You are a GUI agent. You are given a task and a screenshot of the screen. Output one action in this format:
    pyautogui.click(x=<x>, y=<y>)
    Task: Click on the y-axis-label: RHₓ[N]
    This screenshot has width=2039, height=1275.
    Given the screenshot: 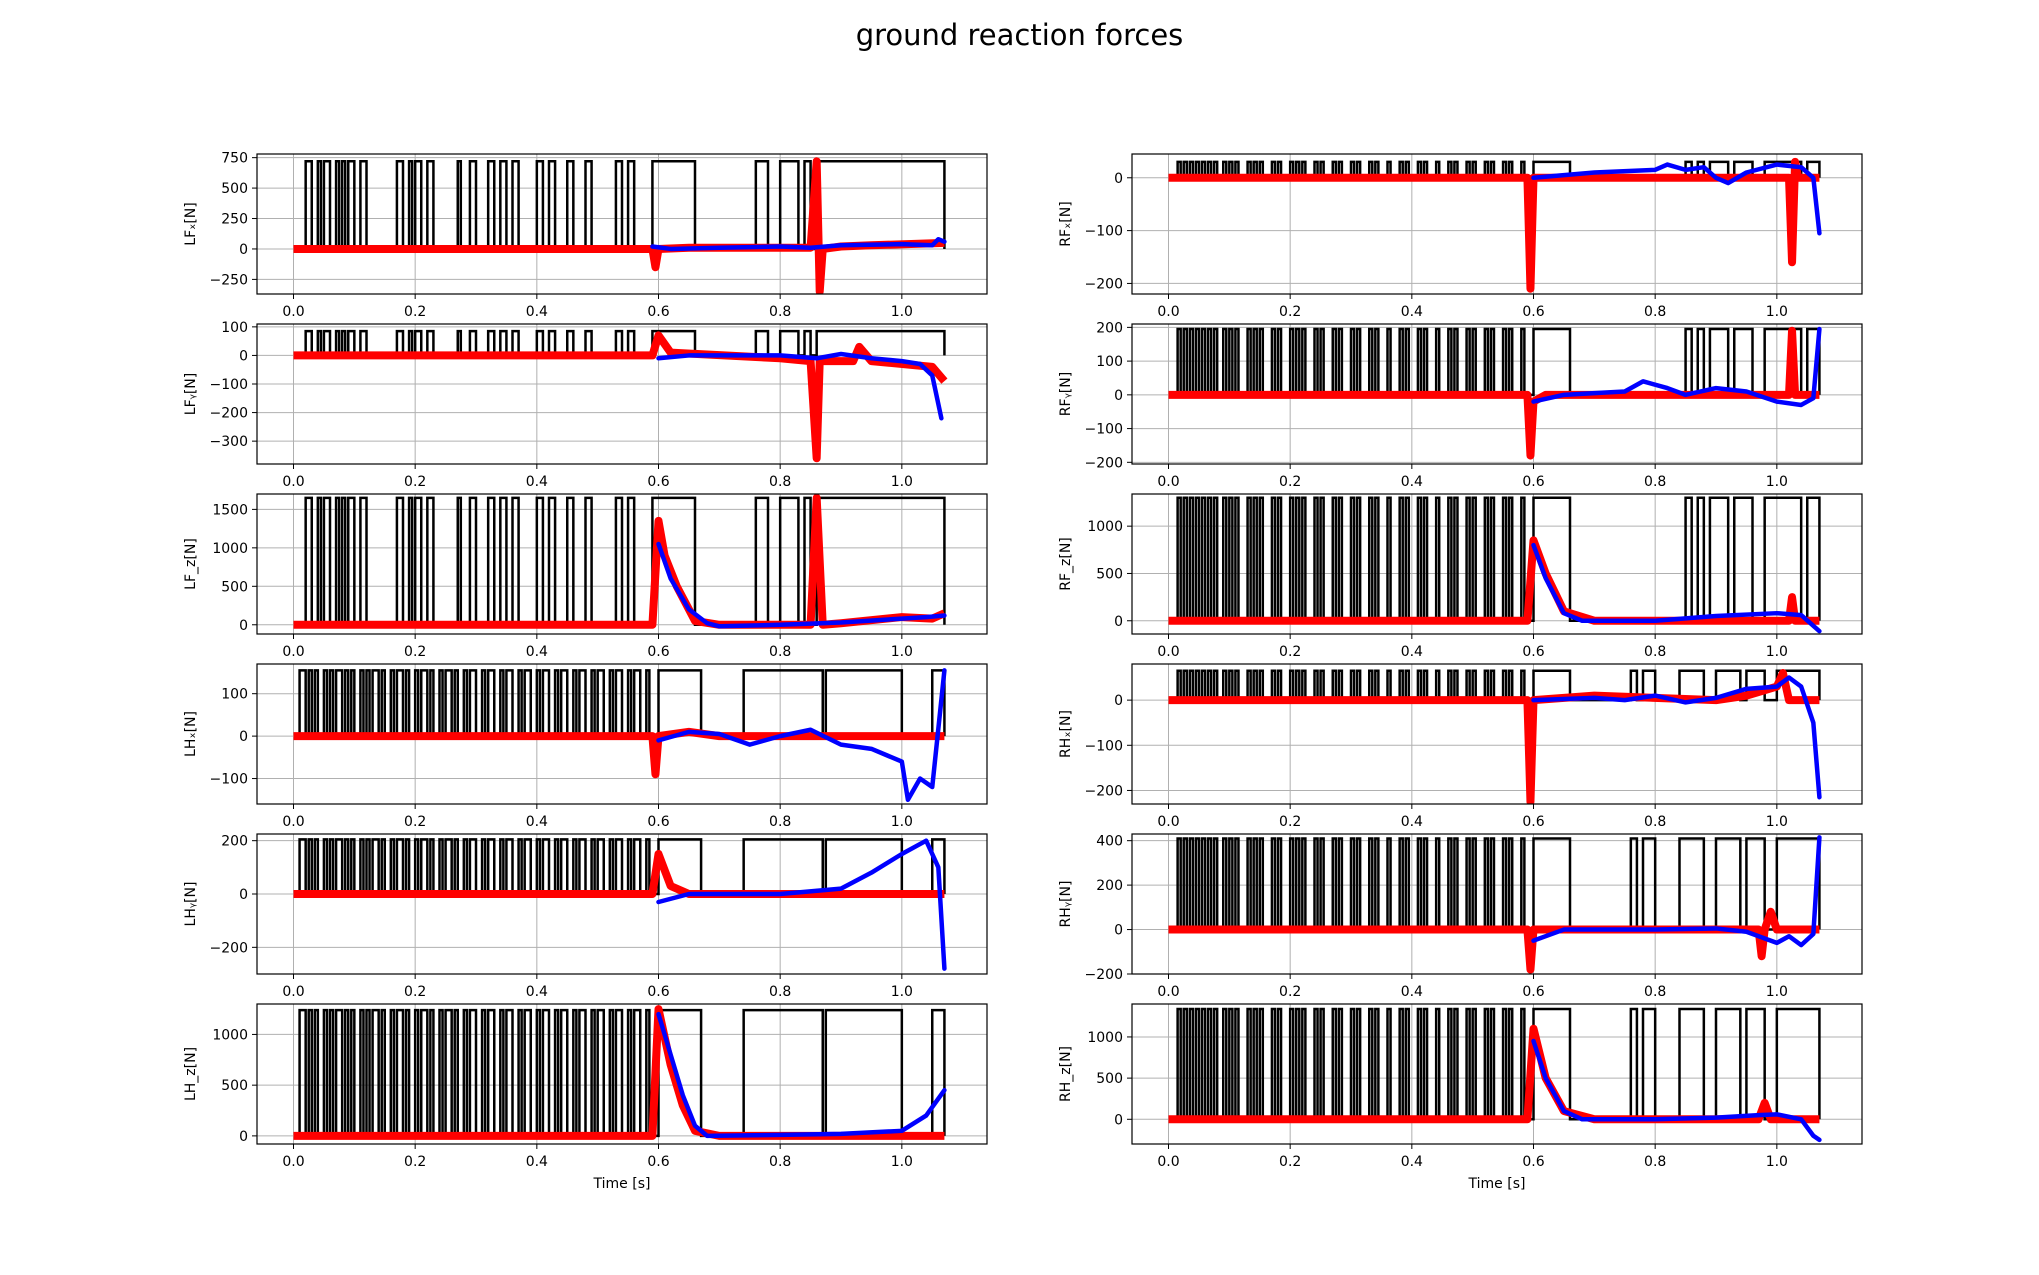 What is the action you would take?
    pyautogui.click(x=1066, y=734)
    